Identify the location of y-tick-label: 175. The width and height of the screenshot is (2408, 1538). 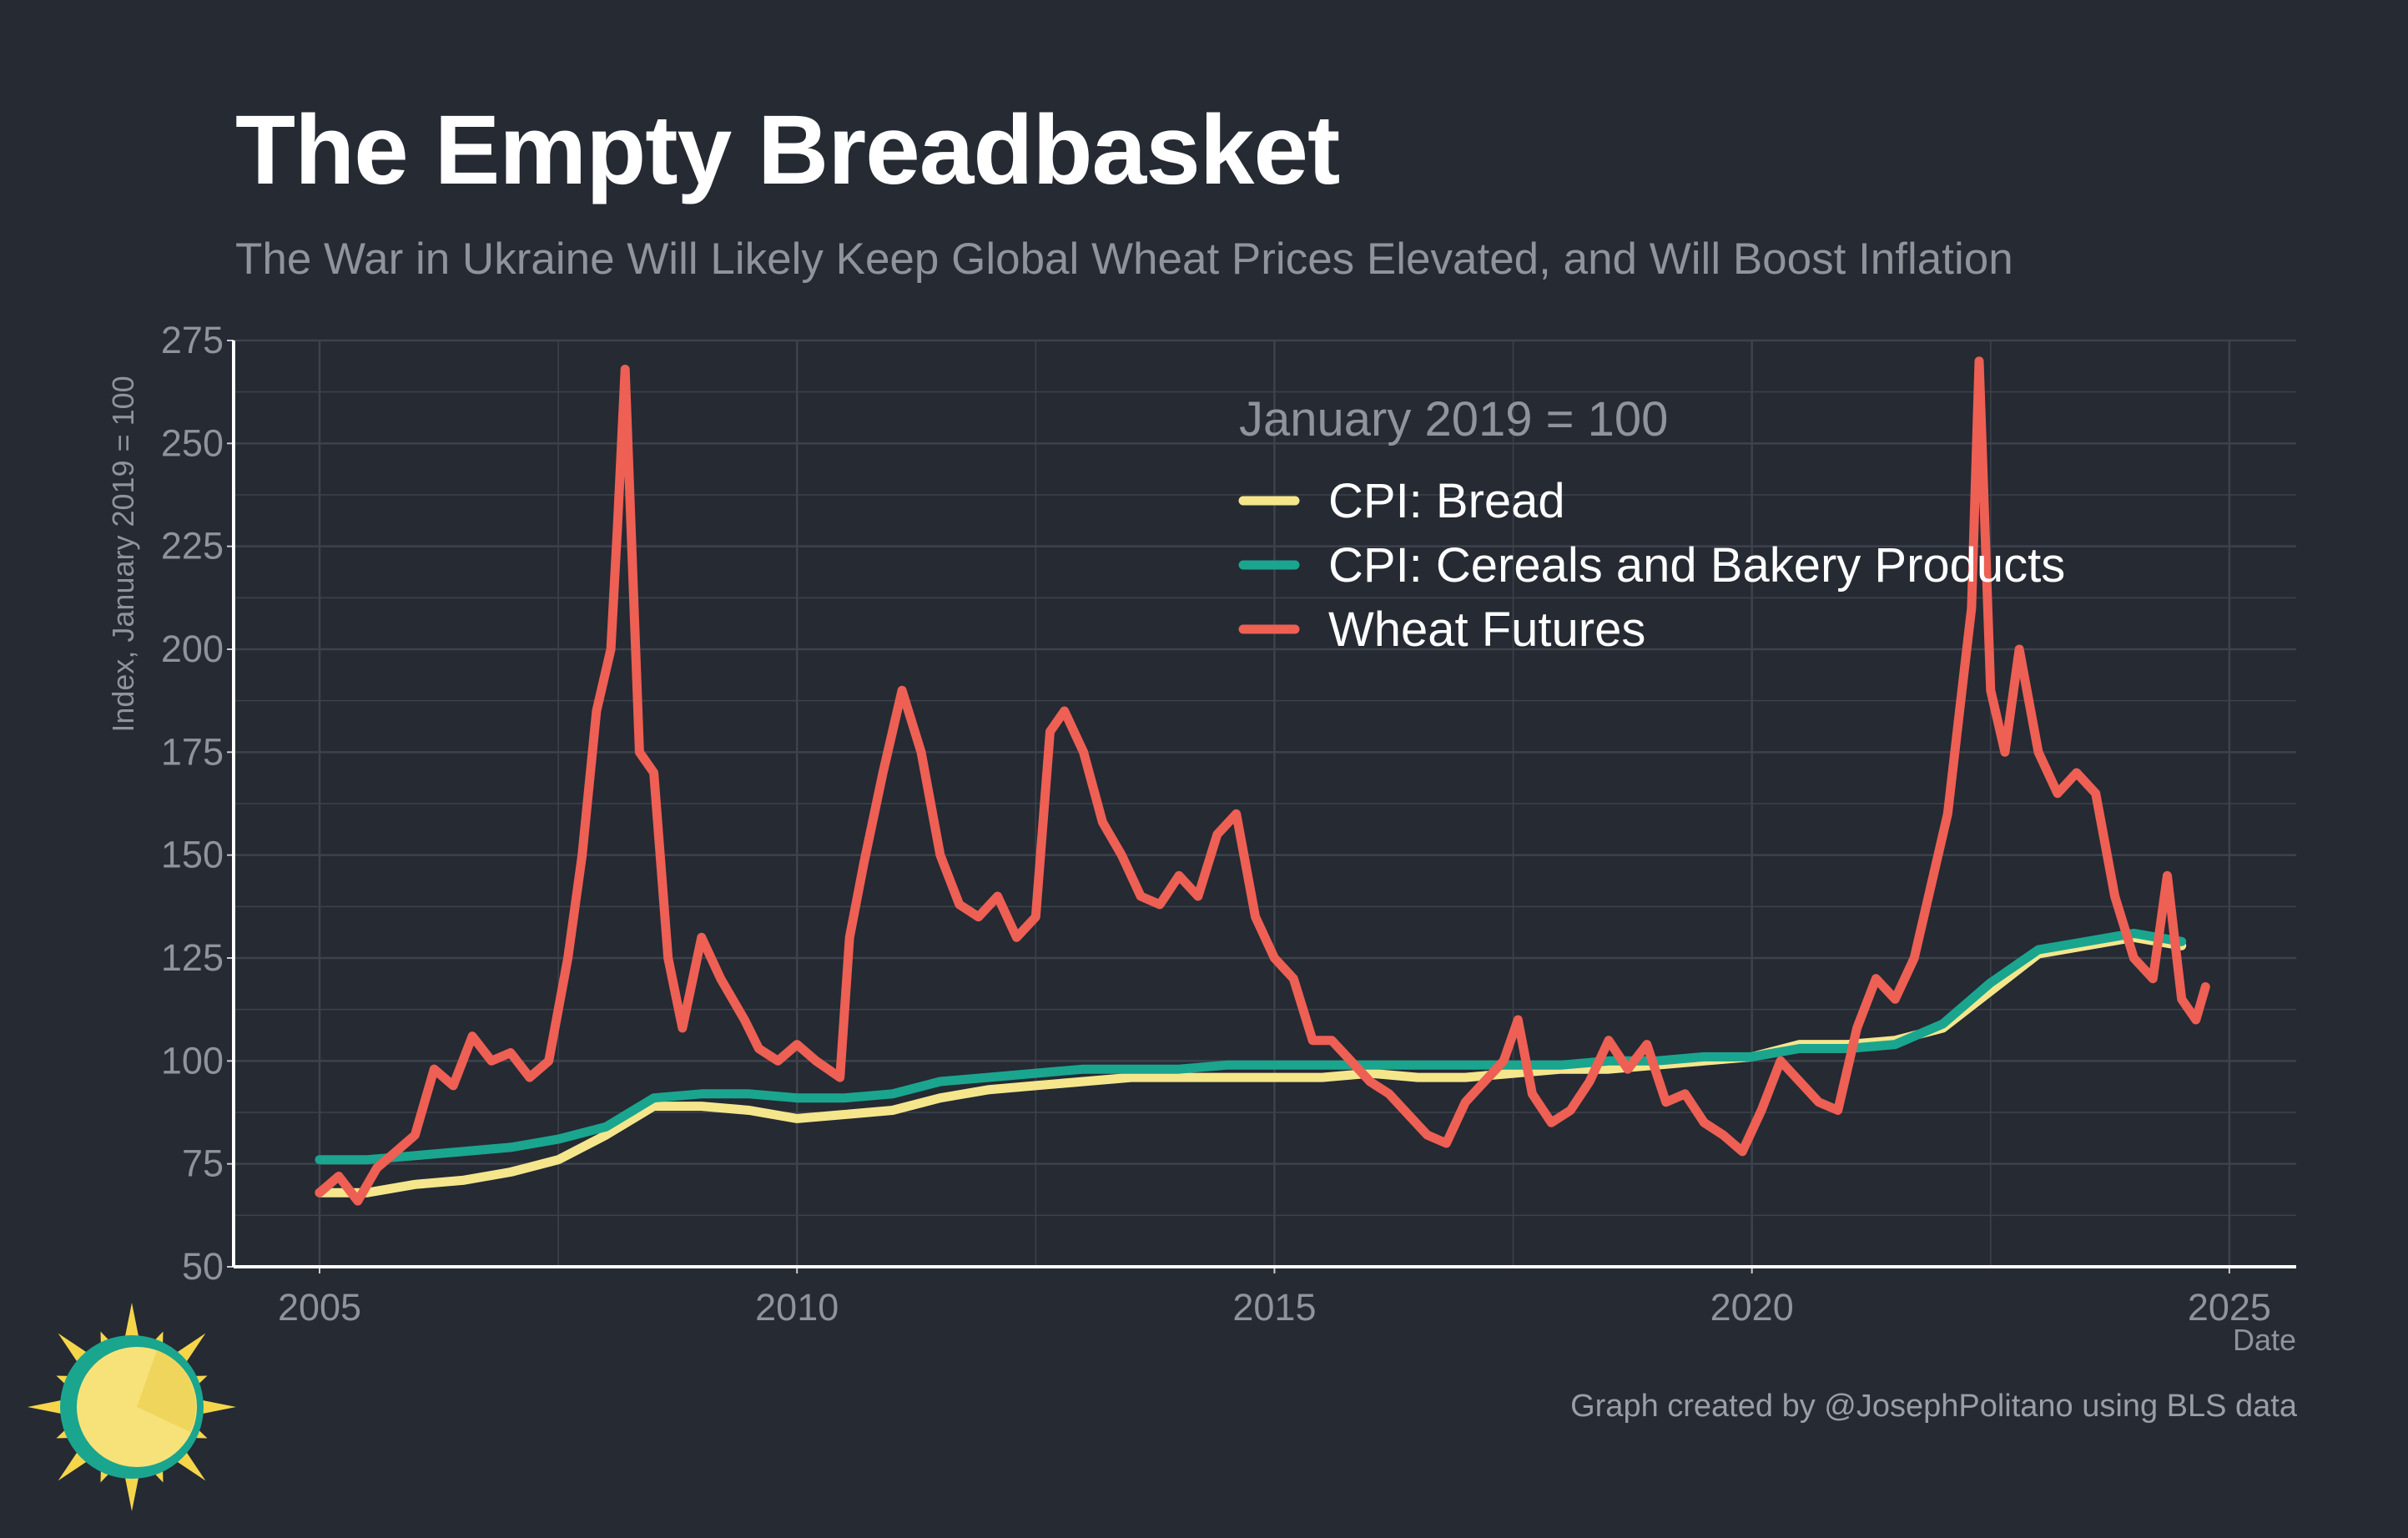
(192, 751).